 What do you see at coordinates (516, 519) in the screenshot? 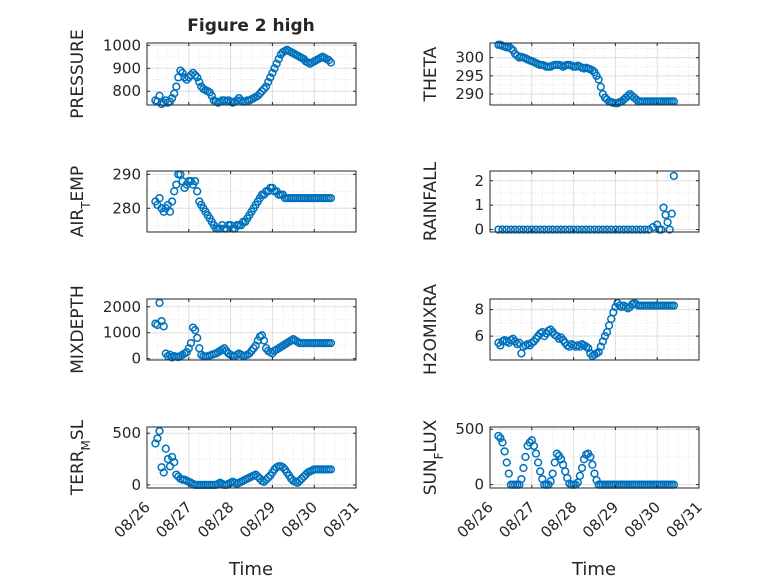
I see `x-tick-label: 08/27` at bounding box center [516, 519].